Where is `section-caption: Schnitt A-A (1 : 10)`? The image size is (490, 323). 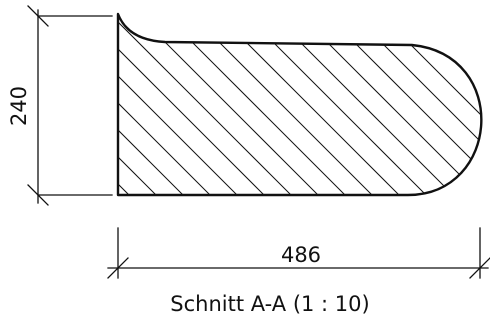 section-caption: Schnitt A-A (1 : 10) is located at coordinates (269, 304).